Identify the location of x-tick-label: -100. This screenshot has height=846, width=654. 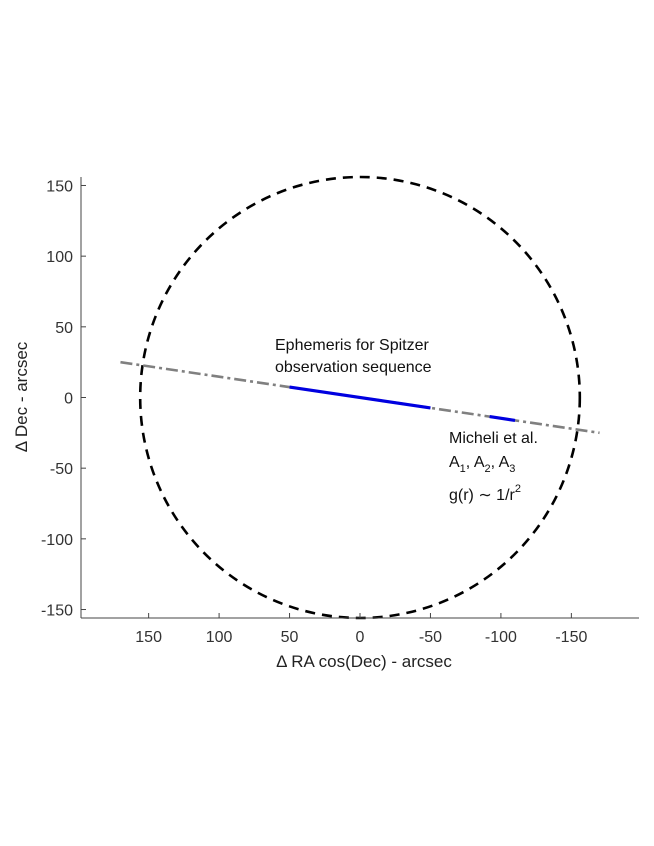
(501, 637).